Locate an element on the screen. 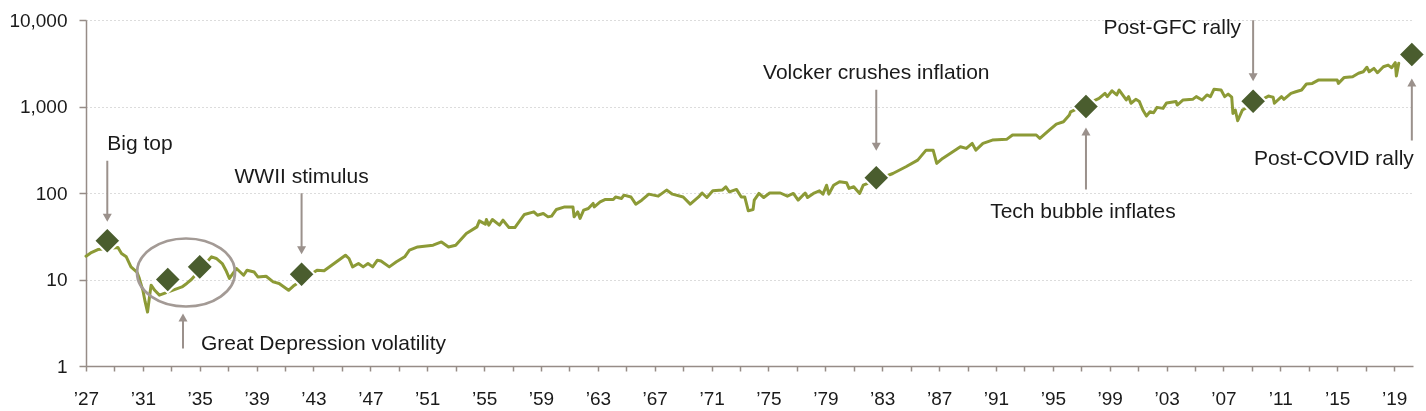 The height and width of the screenshot is (411, 1426). x-tick-label: ’95 is located at coordinates (1053, 398).